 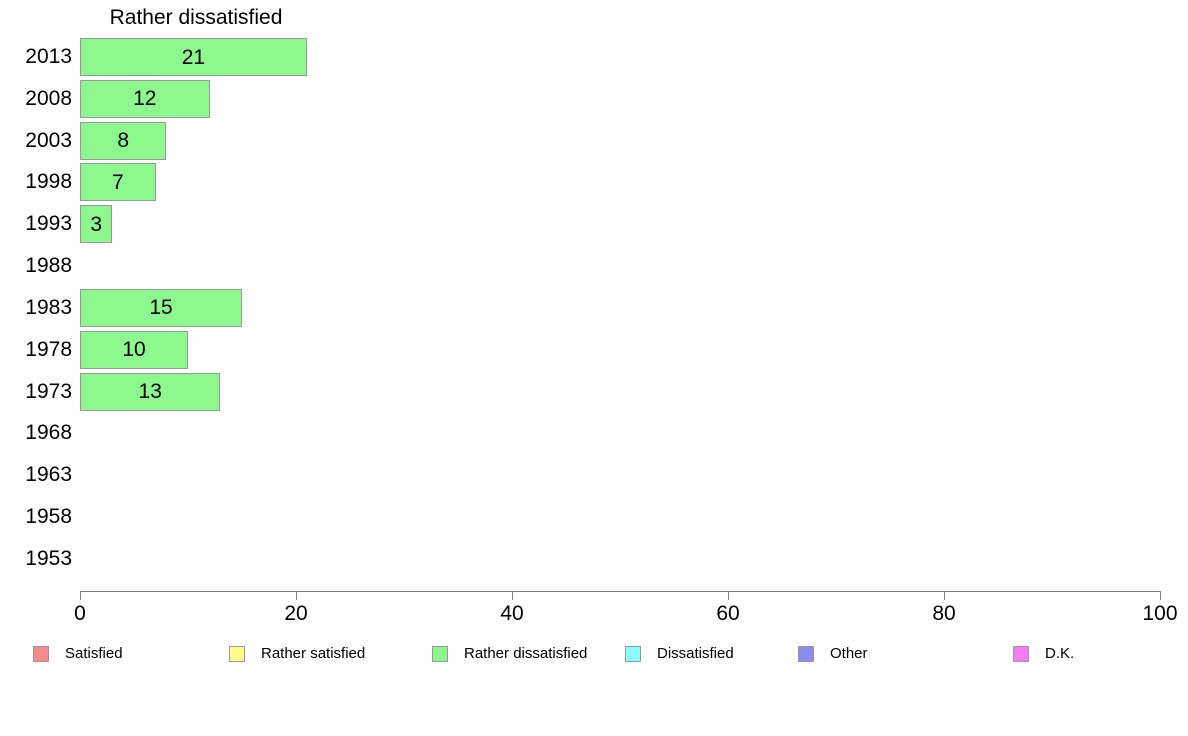 I want to click on year-label: 1953, so click(x=48, y=558).